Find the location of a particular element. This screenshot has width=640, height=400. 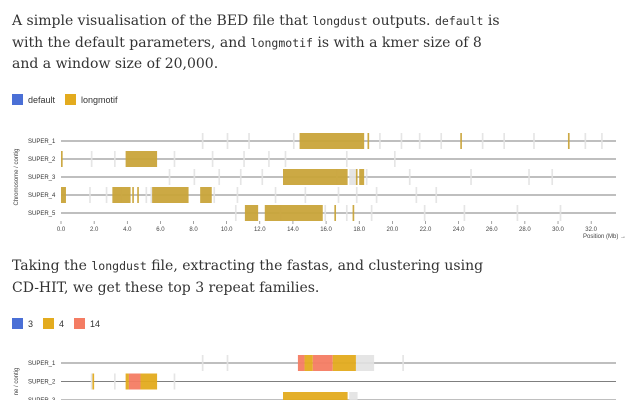

code-default: default is located at coordinates (459, 21).